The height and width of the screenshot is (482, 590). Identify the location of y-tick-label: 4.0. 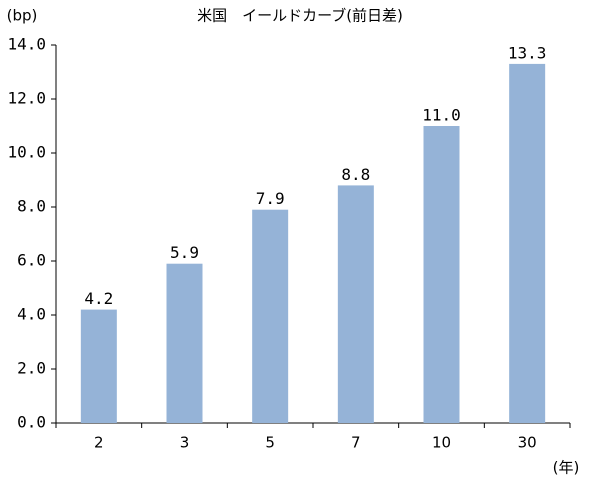
(31, 314).